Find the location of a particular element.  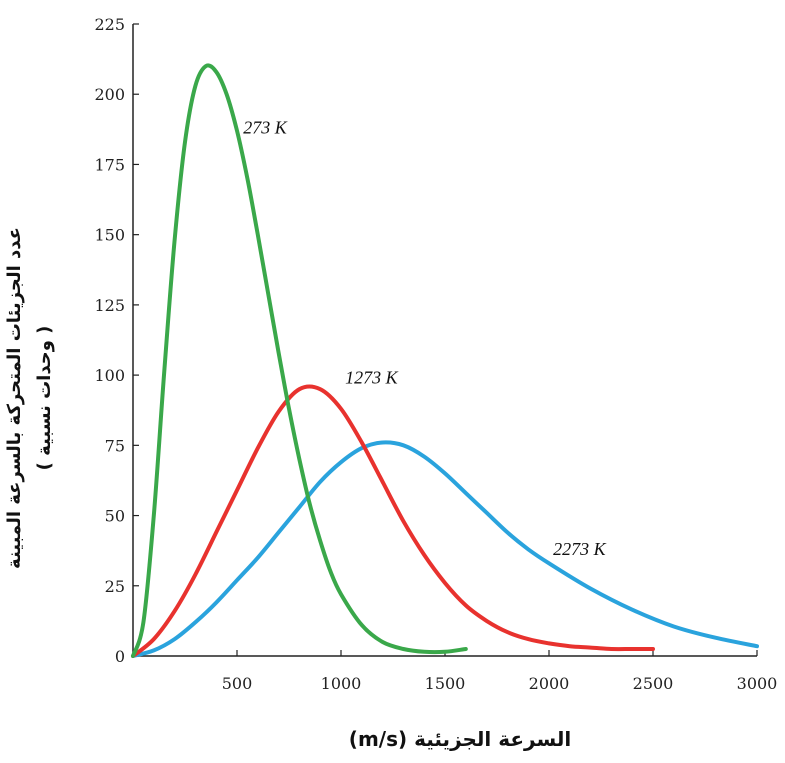

x-tick-label: 500 is located at coordinates (237, 683).